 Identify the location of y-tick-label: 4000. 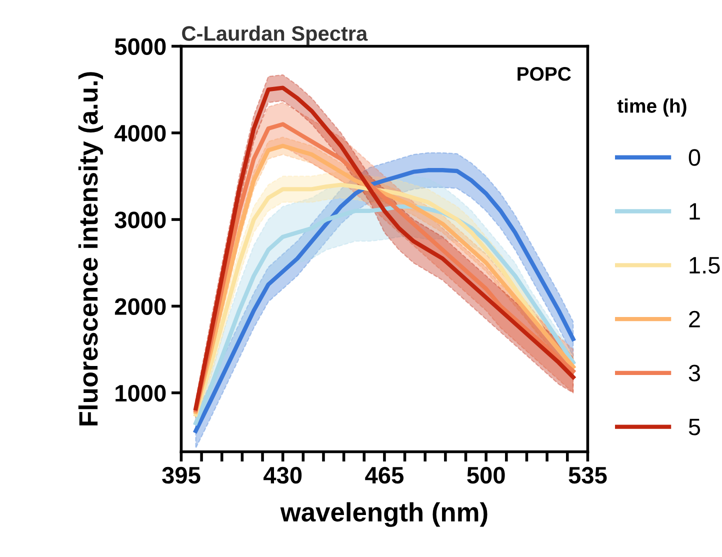
(140, 133).